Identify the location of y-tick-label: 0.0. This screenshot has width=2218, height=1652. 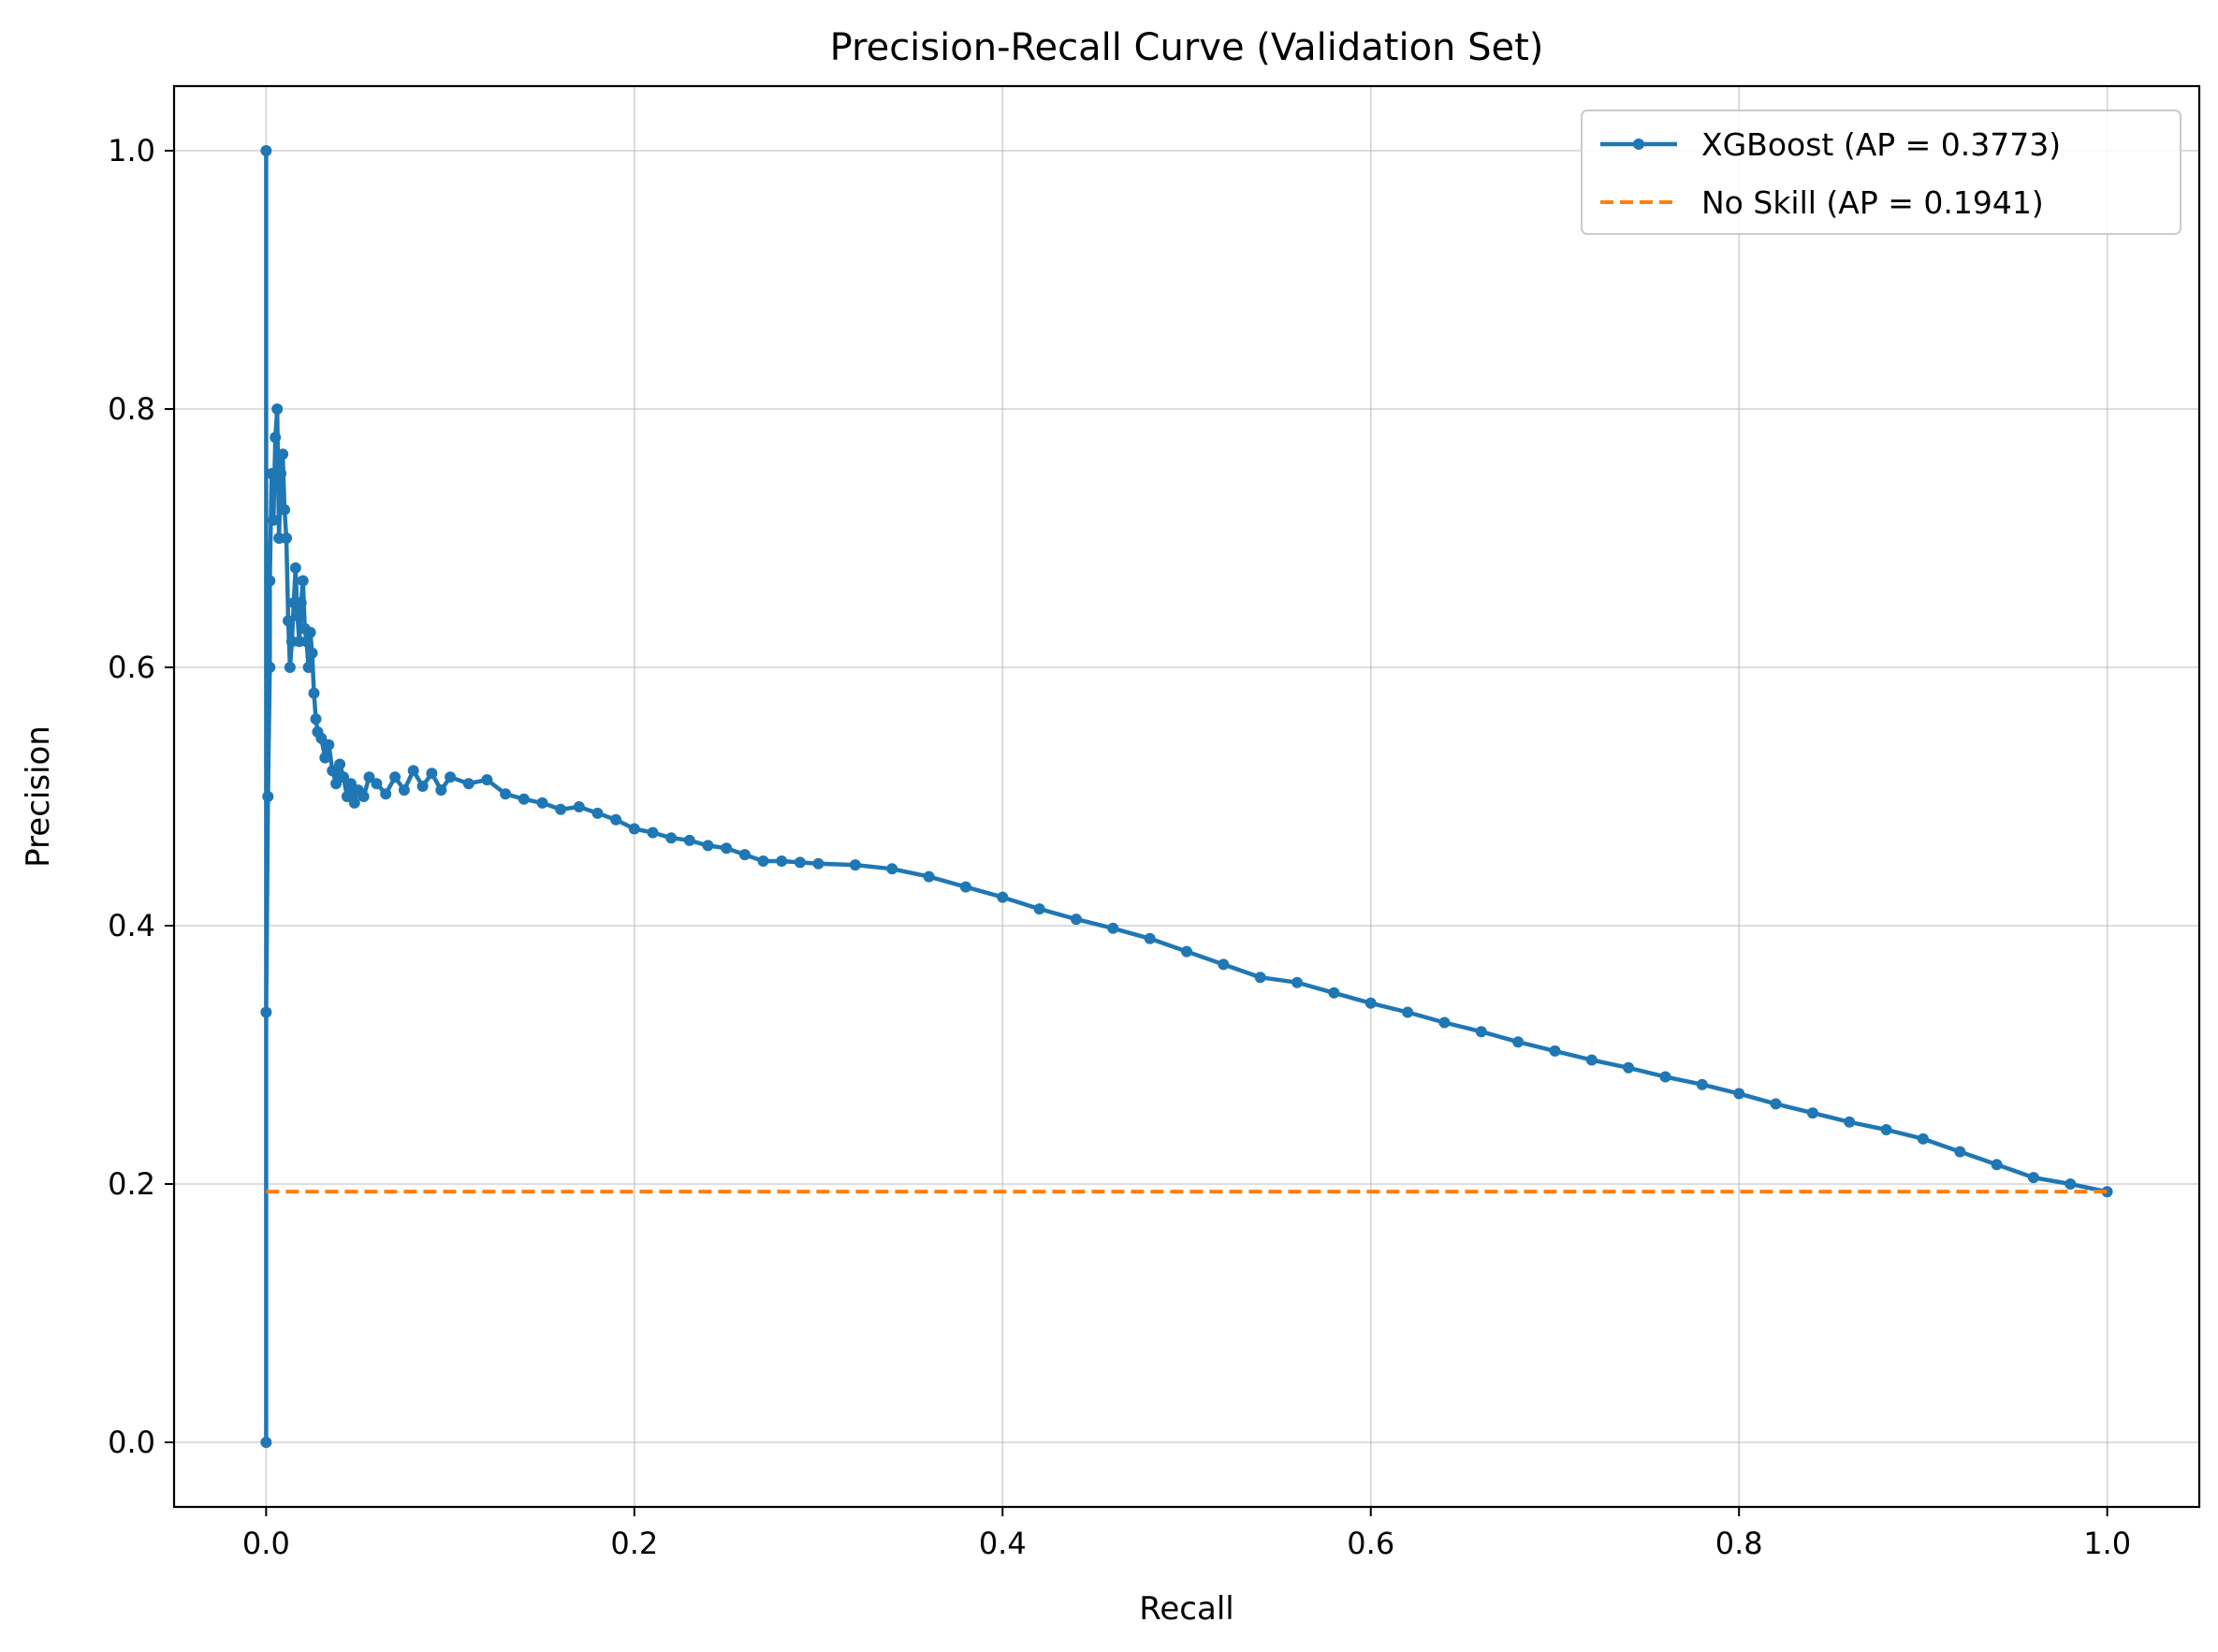
(132, 1443).